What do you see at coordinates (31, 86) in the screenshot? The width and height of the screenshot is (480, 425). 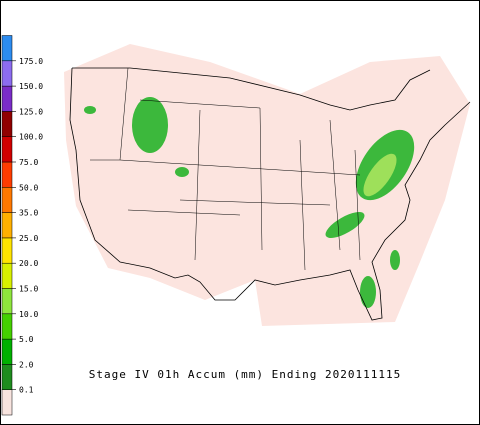 I see `legend-label: 150.0` at bounding box center [31, 86].